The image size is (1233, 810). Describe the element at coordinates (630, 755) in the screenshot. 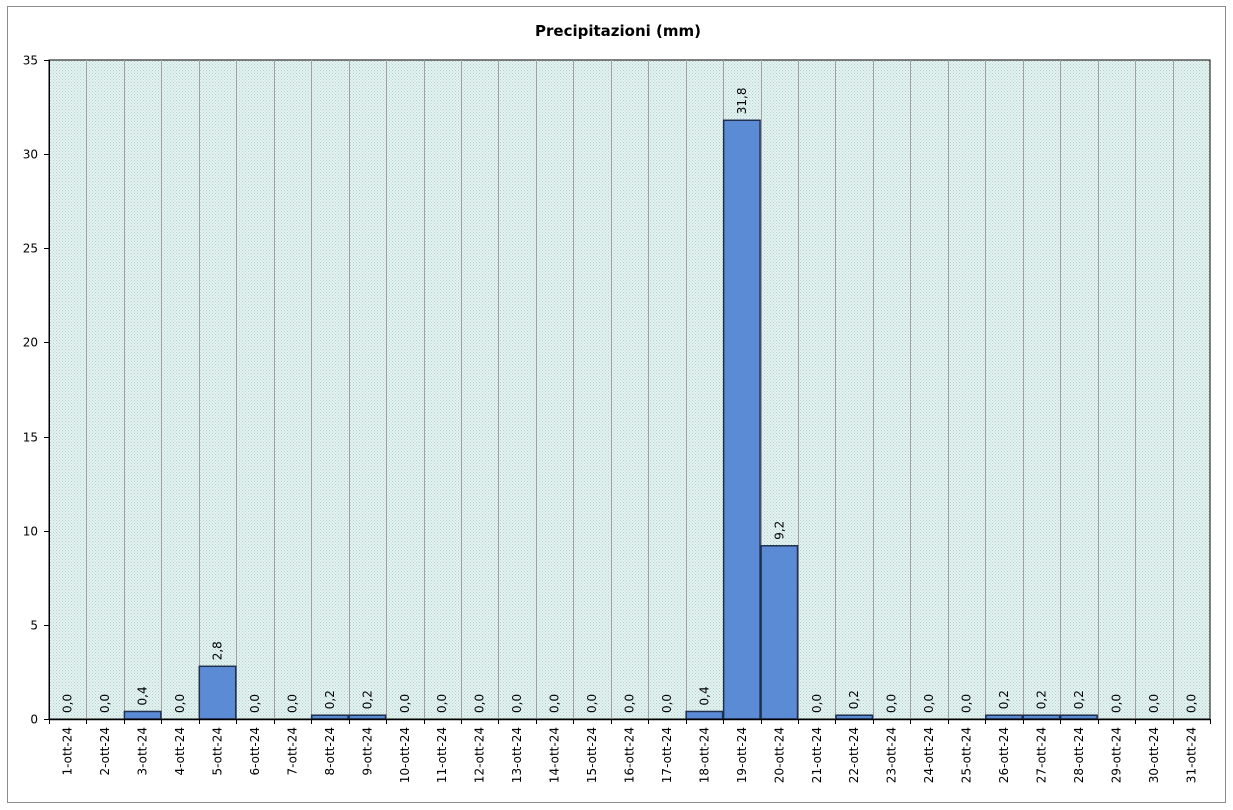

I see `x-tick-label: 16-ott-24` at that location.